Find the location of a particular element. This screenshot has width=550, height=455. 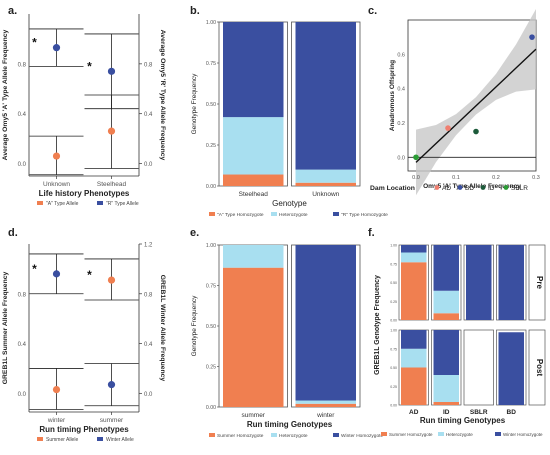

e-xlabel: Run timing Genotypes is located at coordinates (290, 424).